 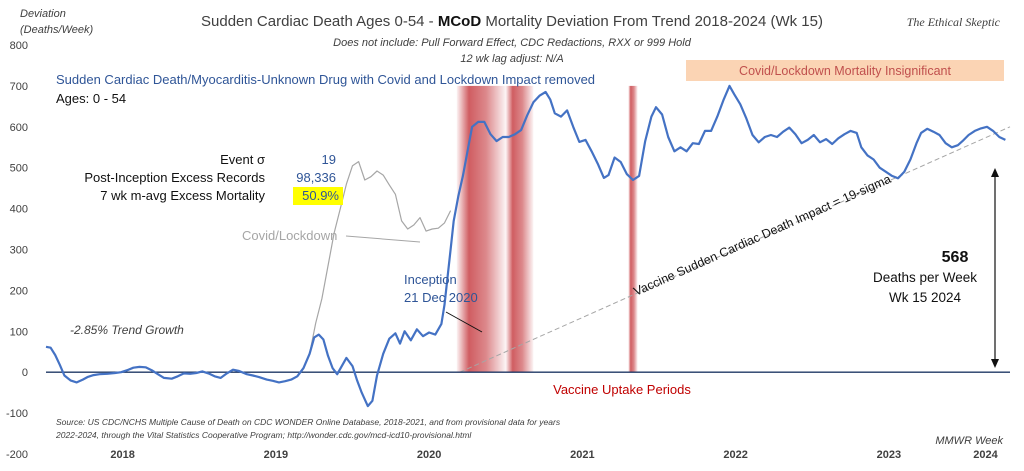 What do you see at coordinates (43, 14) in the screenshot?
I see `y-axis-label-1: Deviation` at bounding box center [43, 14].